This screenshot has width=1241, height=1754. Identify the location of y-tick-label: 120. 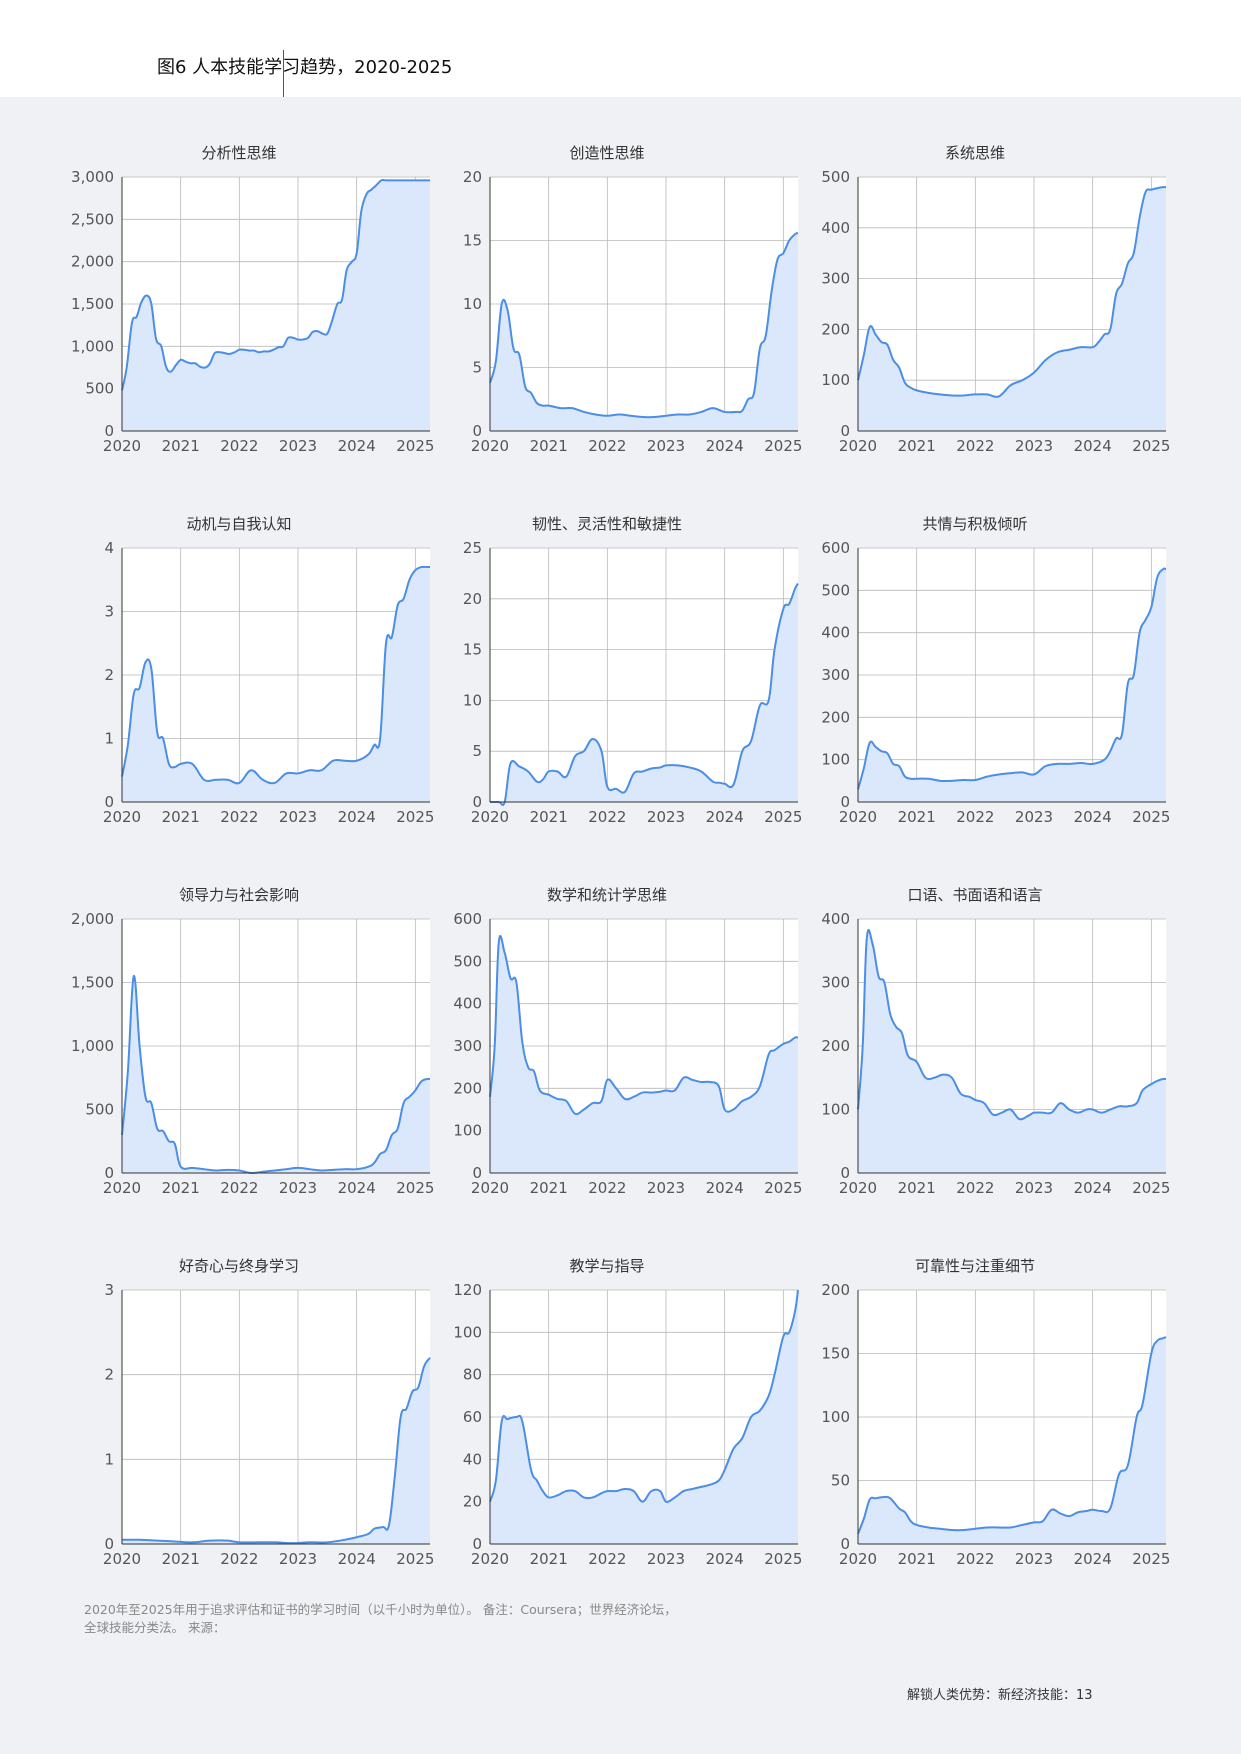
(467, 1290).